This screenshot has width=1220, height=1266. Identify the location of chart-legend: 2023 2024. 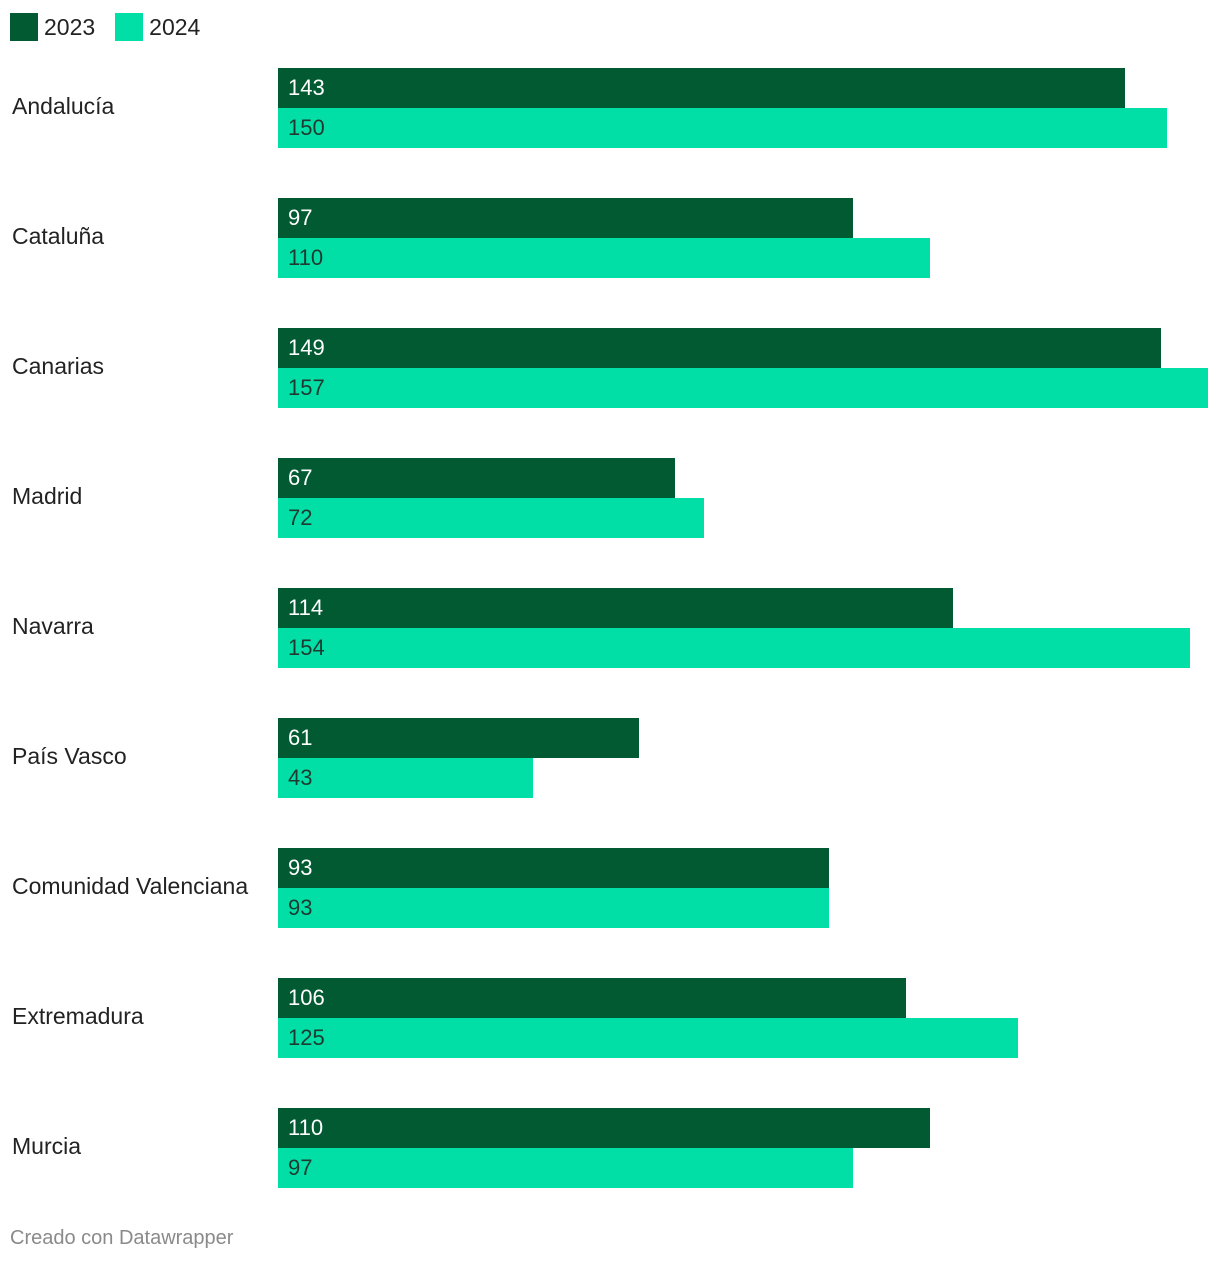
(115, 27).